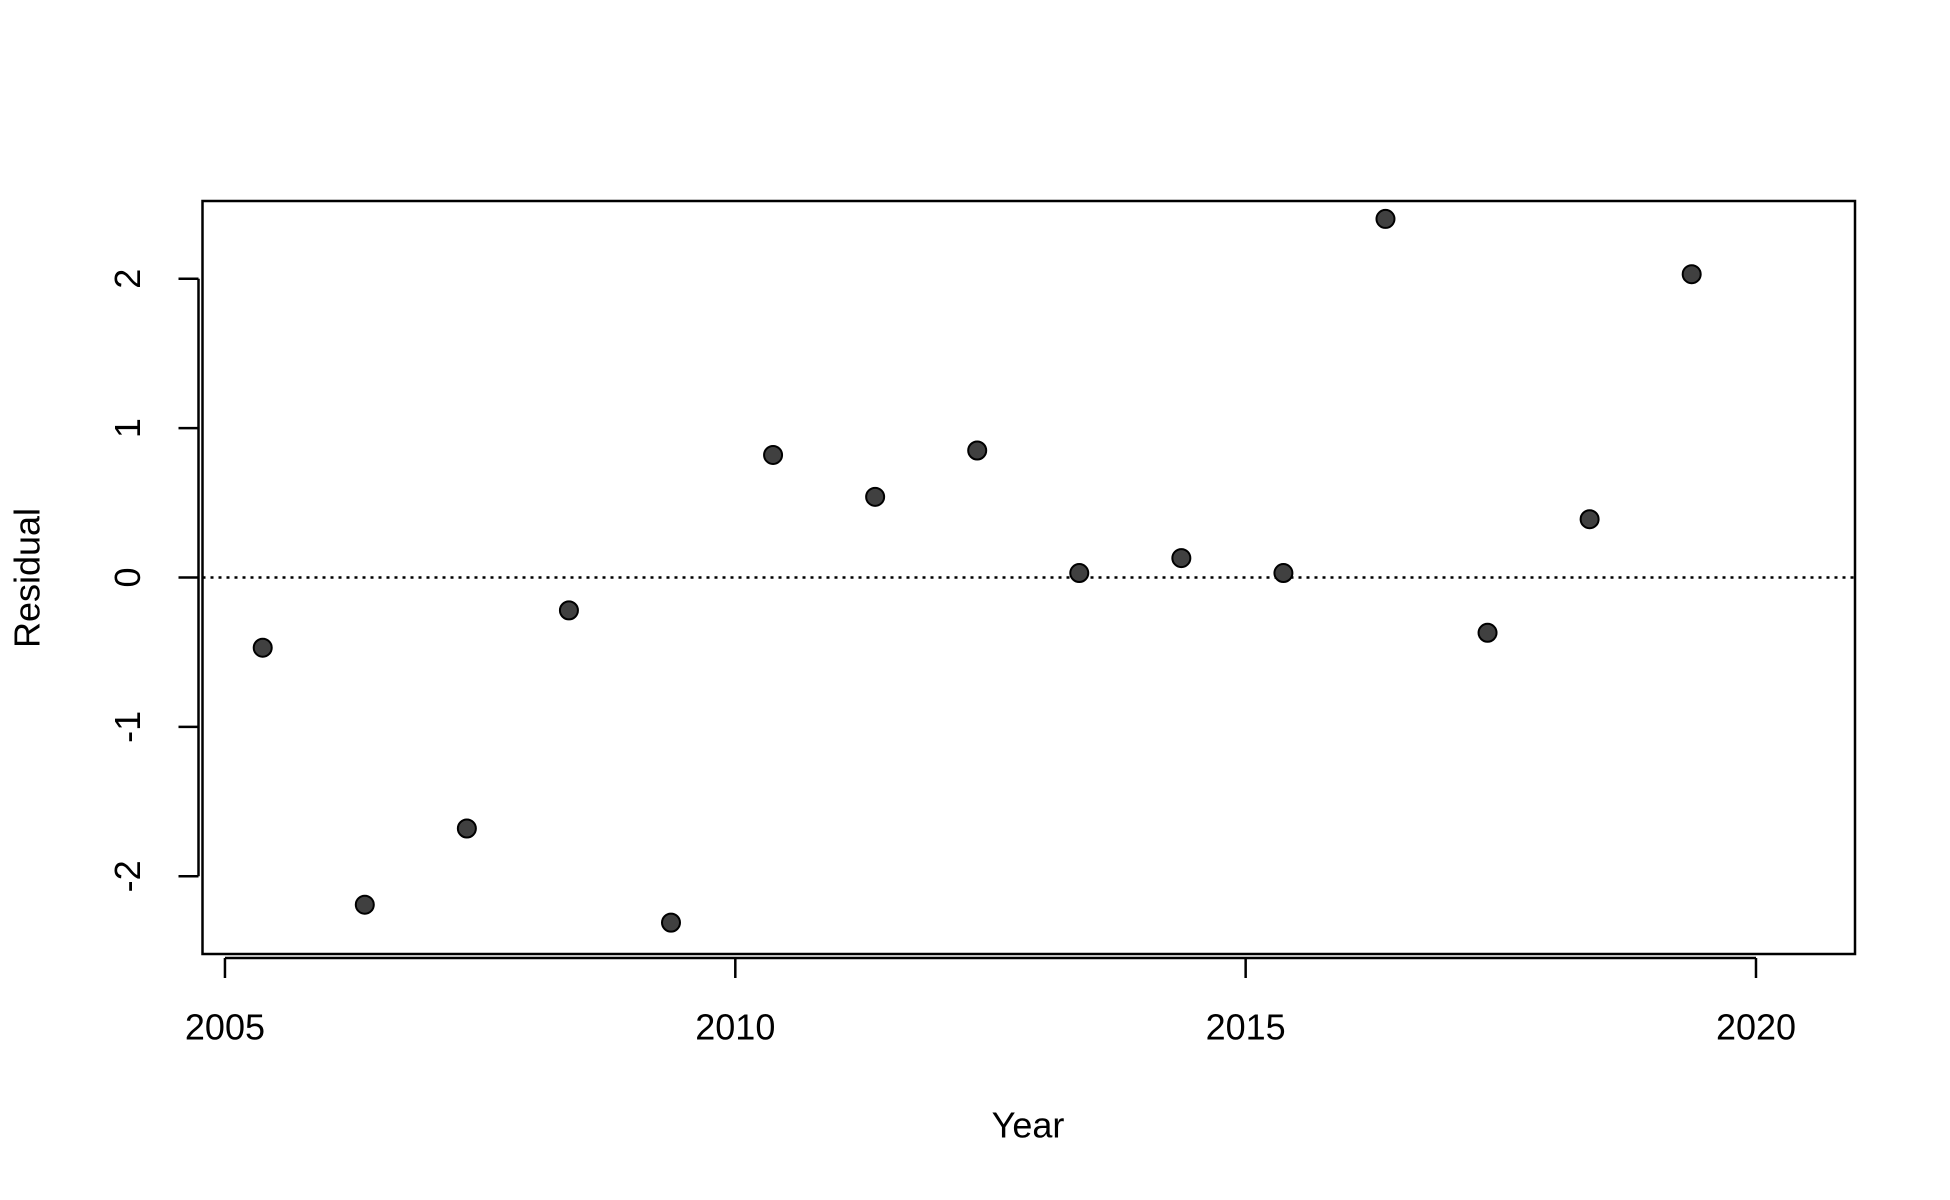 The image size is (1950, 1200). What do you see at coordinates (735, 1027) in the screenshot?
I see `x-tick-label: 2010` at bounding box center [735, 1027].